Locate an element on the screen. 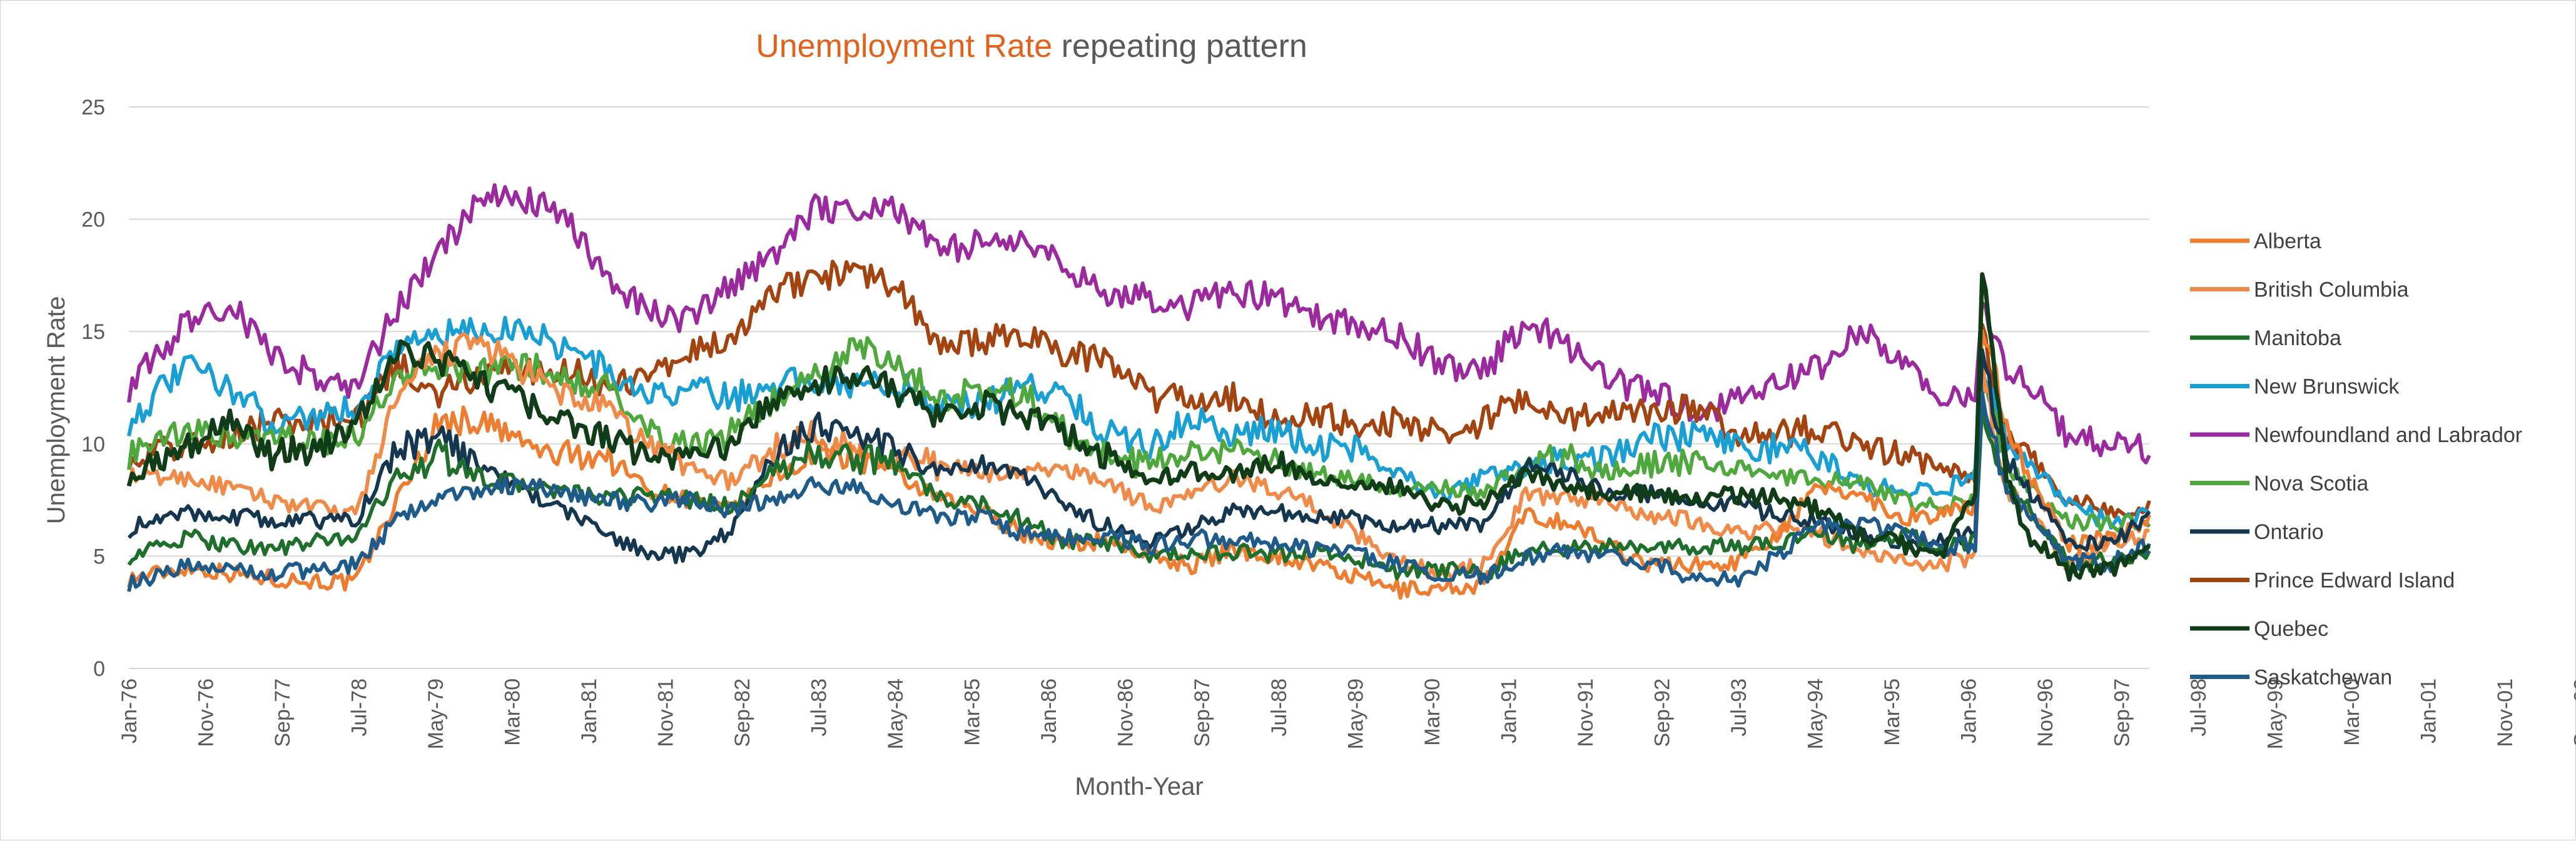 The height and width of the screenshot is (841, 2576). x-tick-label: Sep-77 is located at coordinates (283, 713).